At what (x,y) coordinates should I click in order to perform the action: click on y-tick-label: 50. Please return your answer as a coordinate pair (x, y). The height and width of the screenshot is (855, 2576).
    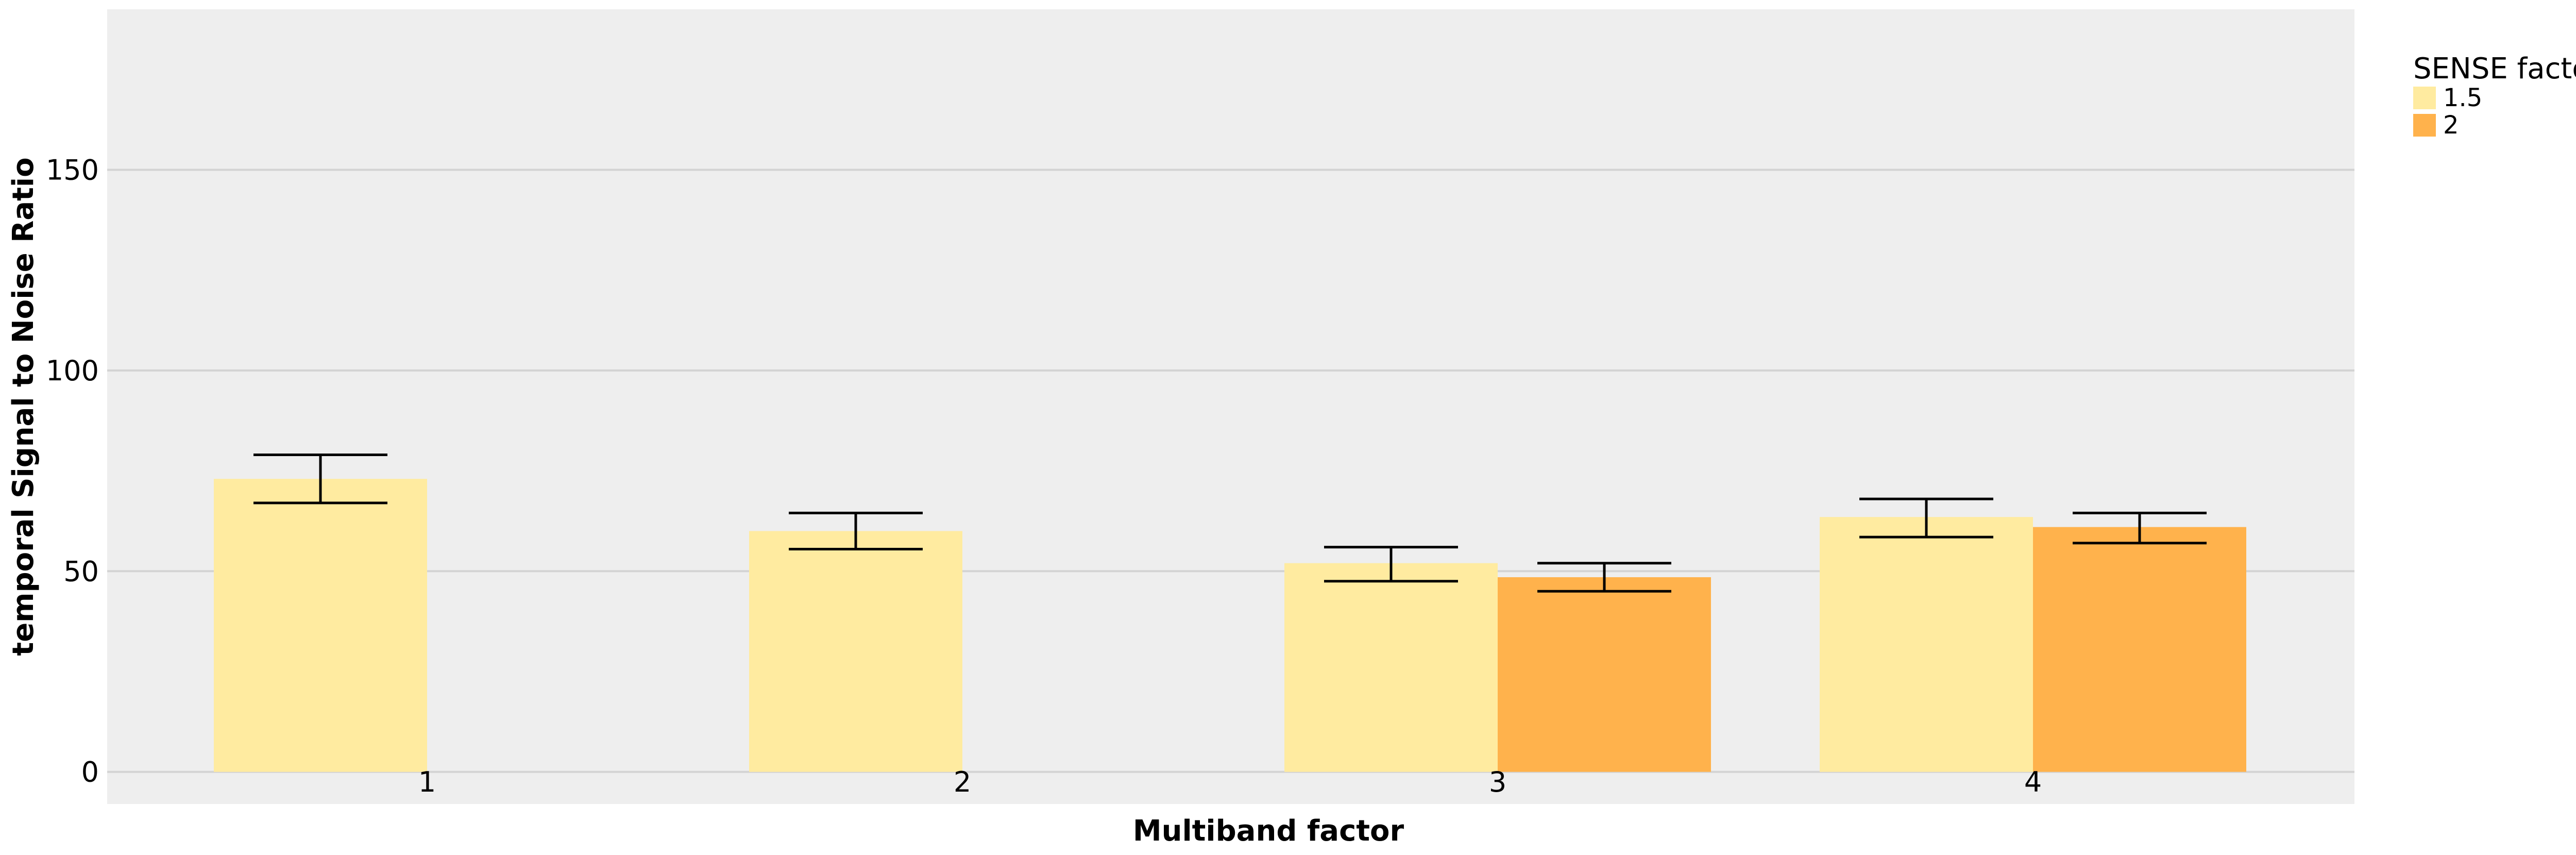
    Looking at the image, I should click on (81, 571).